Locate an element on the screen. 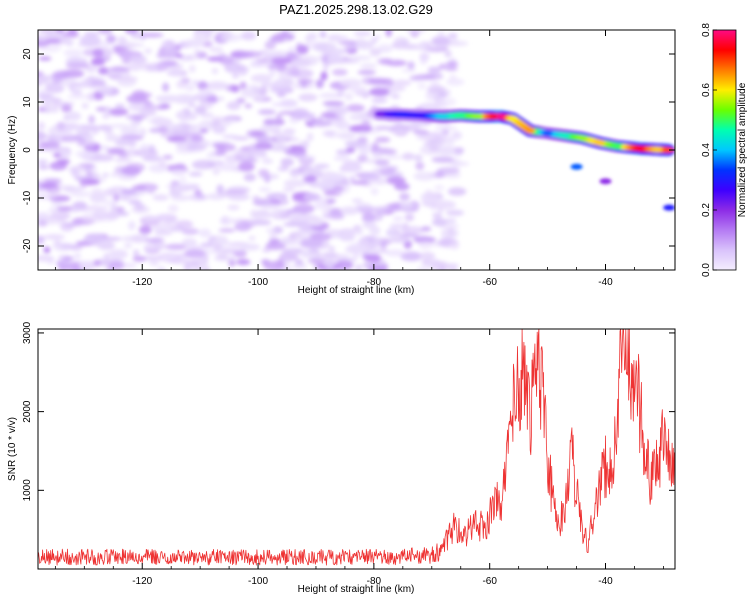 This screenshot has width=750, height=600. x-tick-label: -40 is located at coordinates (605, 282).